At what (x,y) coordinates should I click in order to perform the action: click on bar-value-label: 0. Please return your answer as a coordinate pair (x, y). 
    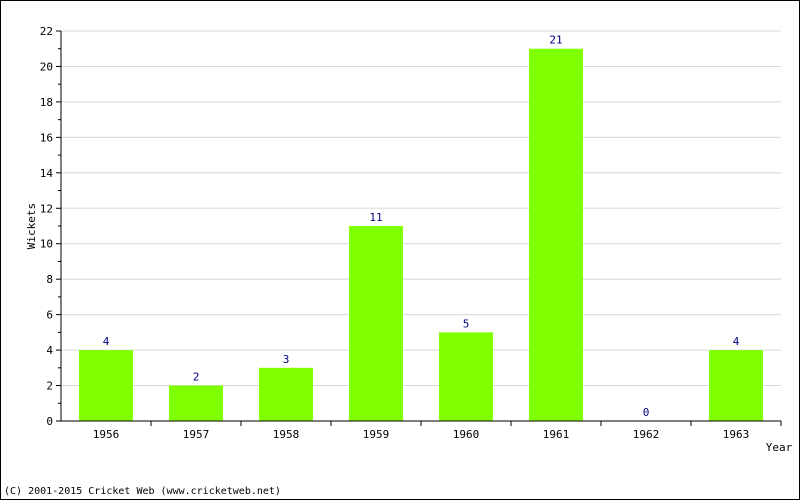
    Looking at the image, I should click on (646, 412).